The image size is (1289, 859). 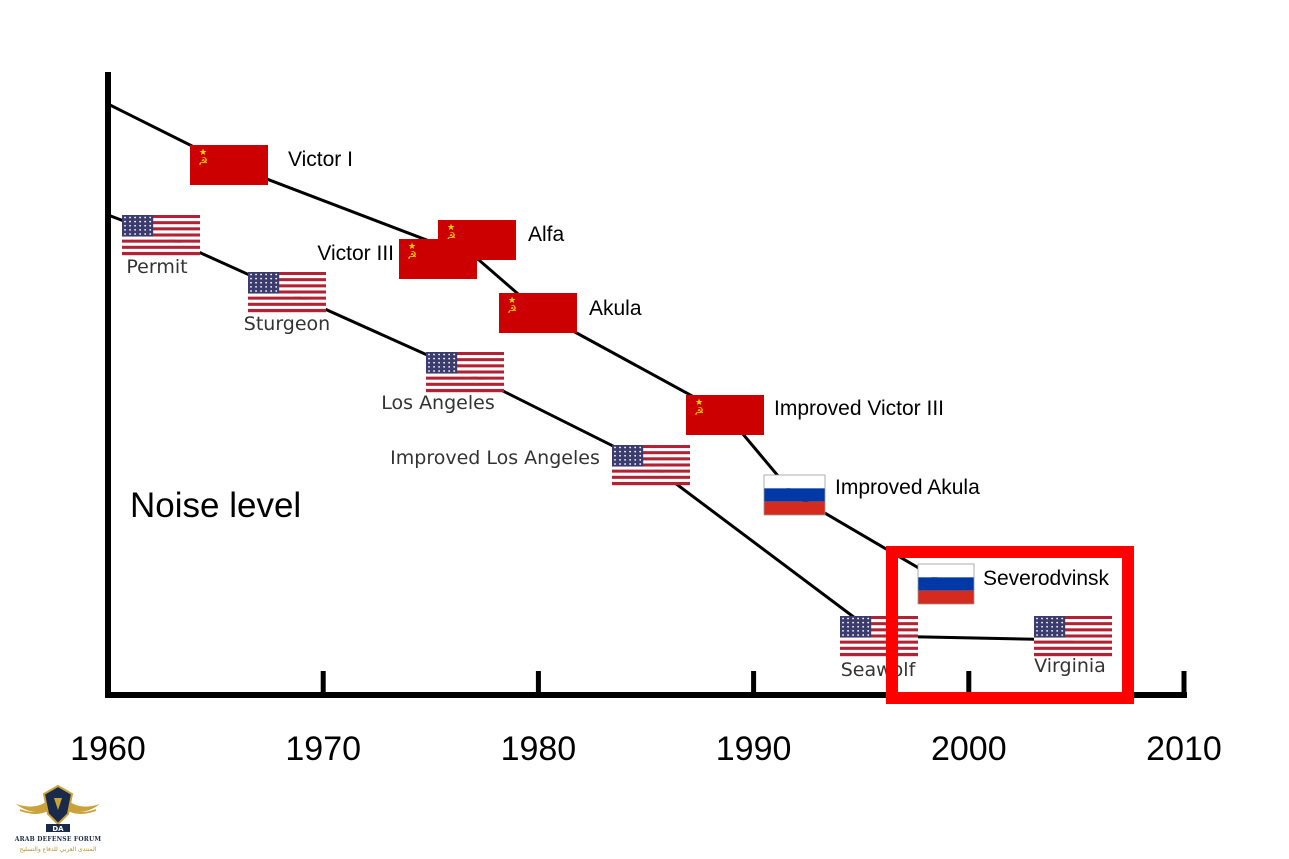 What do you see at coordinates (725, 415) in the screenshot?
I see `flag-improved-victor-iii: ★☭` at bounding box center [725, 415].